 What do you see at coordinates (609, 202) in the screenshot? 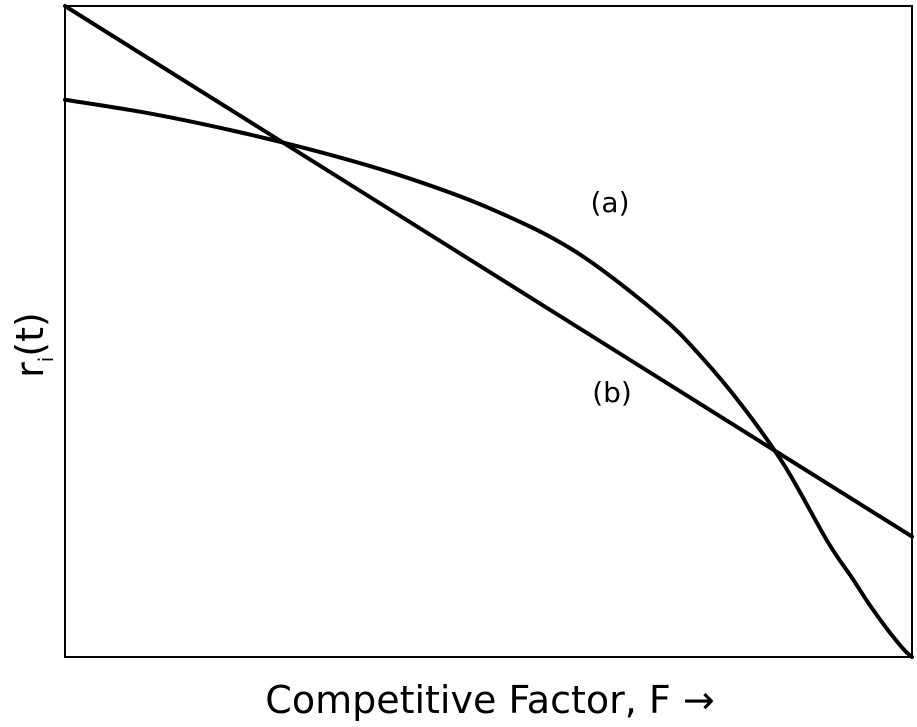
I see `series-label-a: (a)` at bounding box center [609, 202].